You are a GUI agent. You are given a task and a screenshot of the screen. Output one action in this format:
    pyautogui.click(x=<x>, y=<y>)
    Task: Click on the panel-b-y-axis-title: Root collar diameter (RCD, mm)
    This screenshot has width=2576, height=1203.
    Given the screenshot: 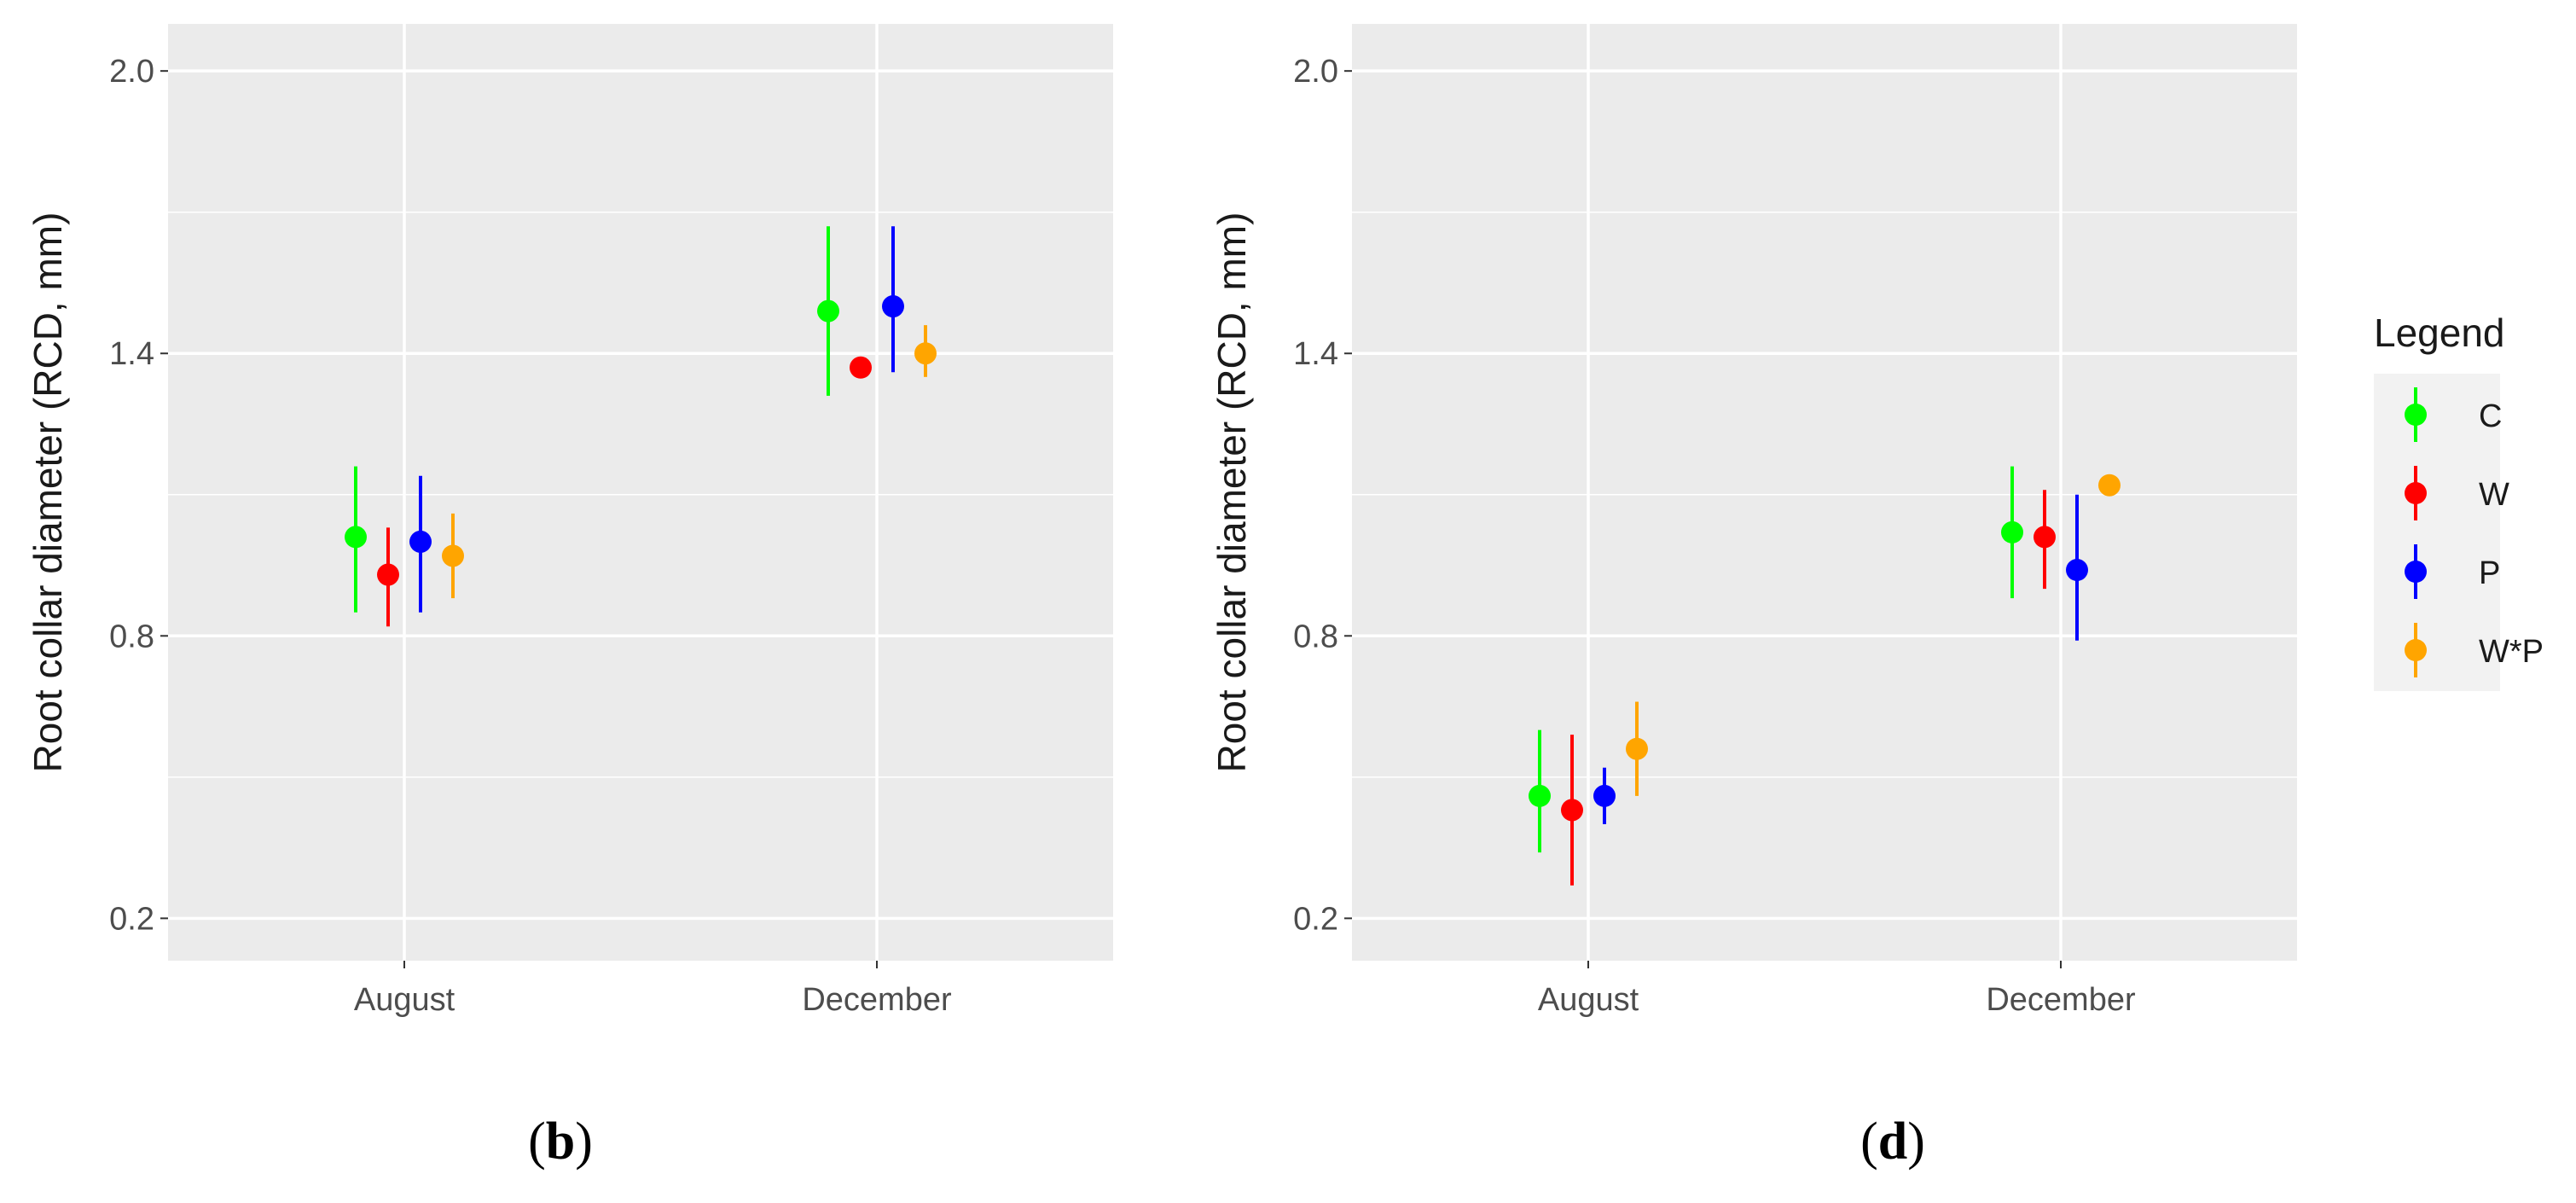 What is the action you would take?
    pyautogui.click(x=48, y=492)
    